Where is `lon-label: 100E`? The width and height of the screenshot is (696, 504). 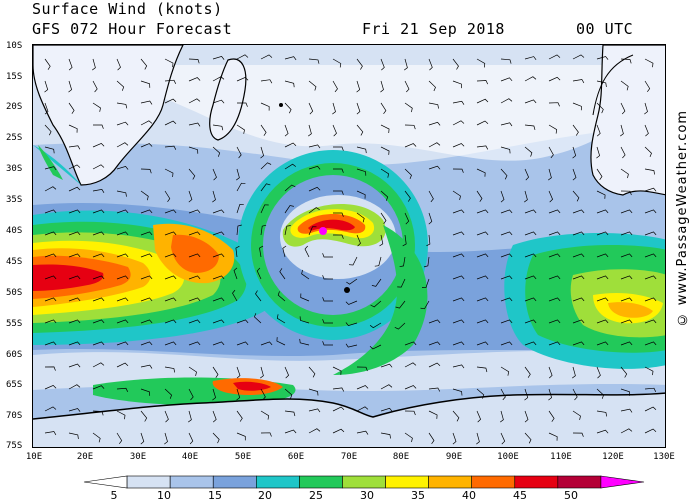
lon-label: 100E is located at coordinates (508, 457).